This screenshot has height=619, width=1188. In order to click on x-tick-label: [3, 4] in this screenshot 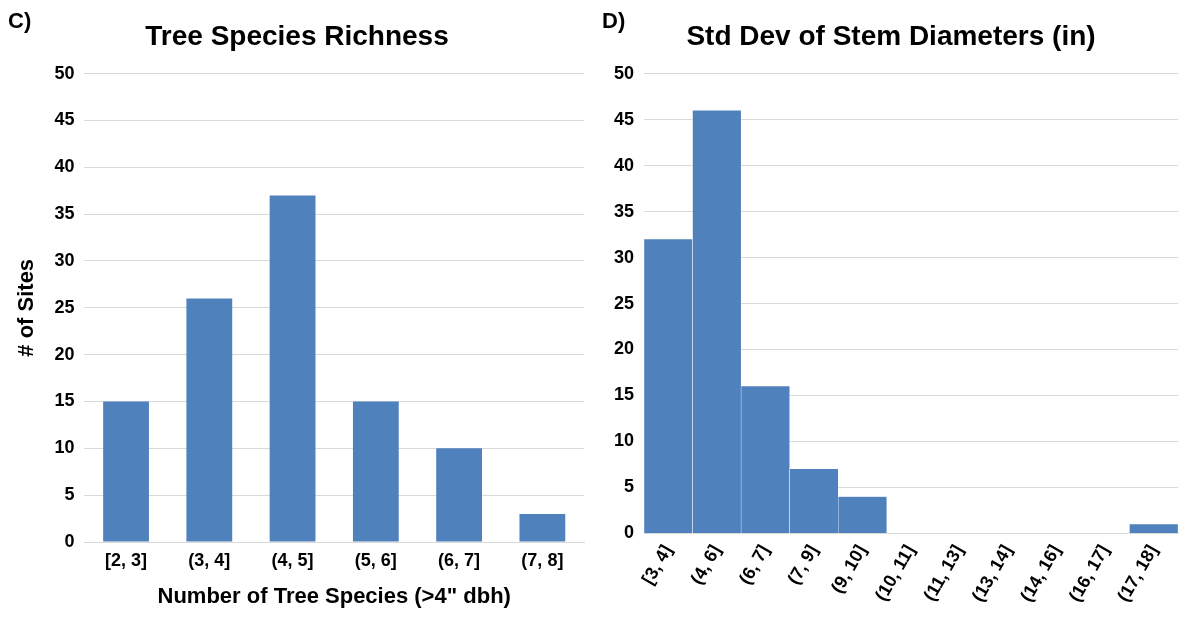, I will do `click(657, 564)`.